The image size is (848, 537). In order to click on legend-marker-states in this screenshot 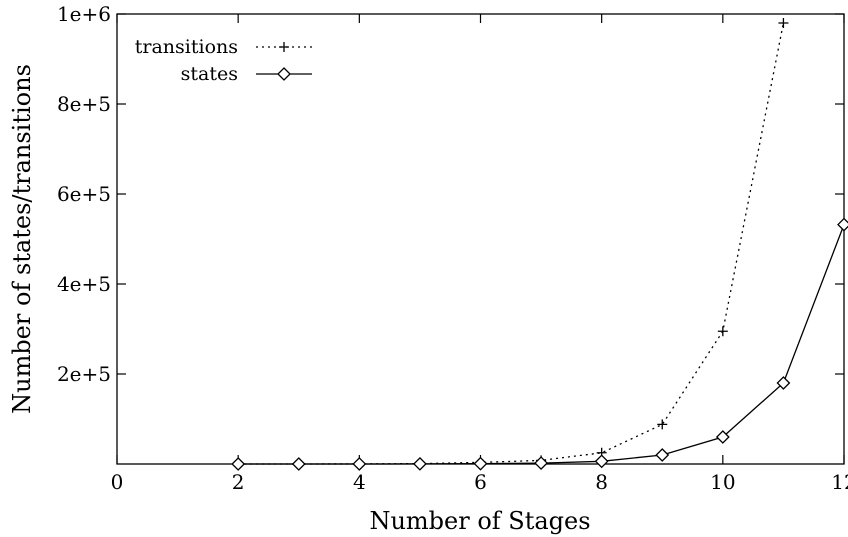, I will do `click(284, 74)`.